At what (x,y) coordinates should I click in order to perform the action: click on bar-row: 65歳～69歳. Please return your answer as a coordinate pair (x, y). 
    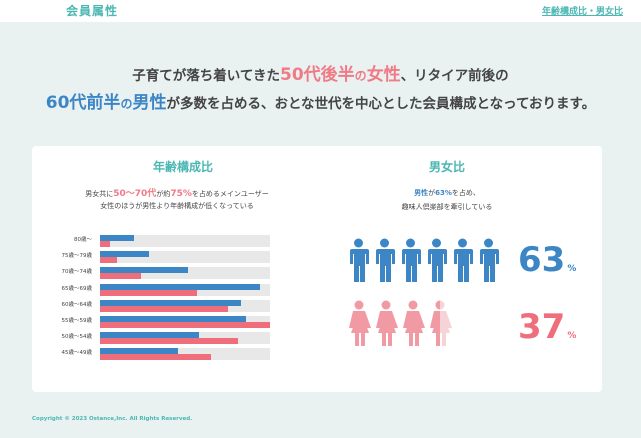
    Looking at the image, I should click on (170, 290).